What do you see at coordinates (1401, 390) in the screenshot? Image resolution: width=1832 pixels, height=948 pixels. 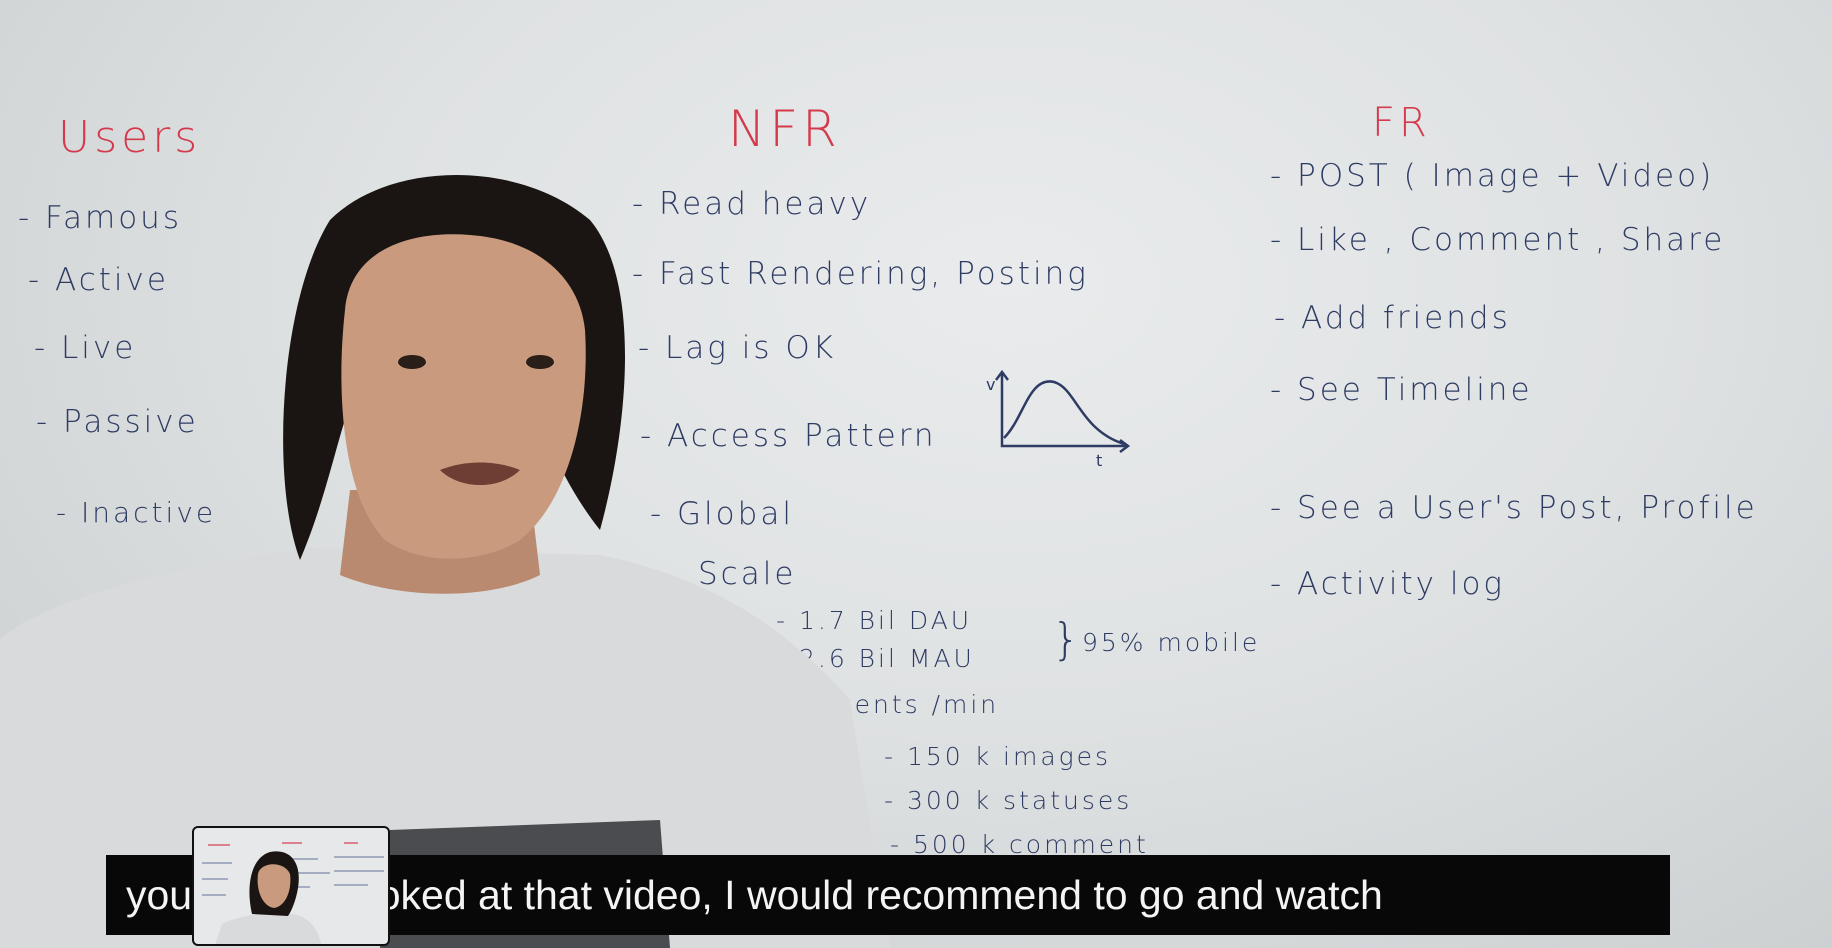 I see `fr-item: - See Timeline` at bounding box center [1401, 390].